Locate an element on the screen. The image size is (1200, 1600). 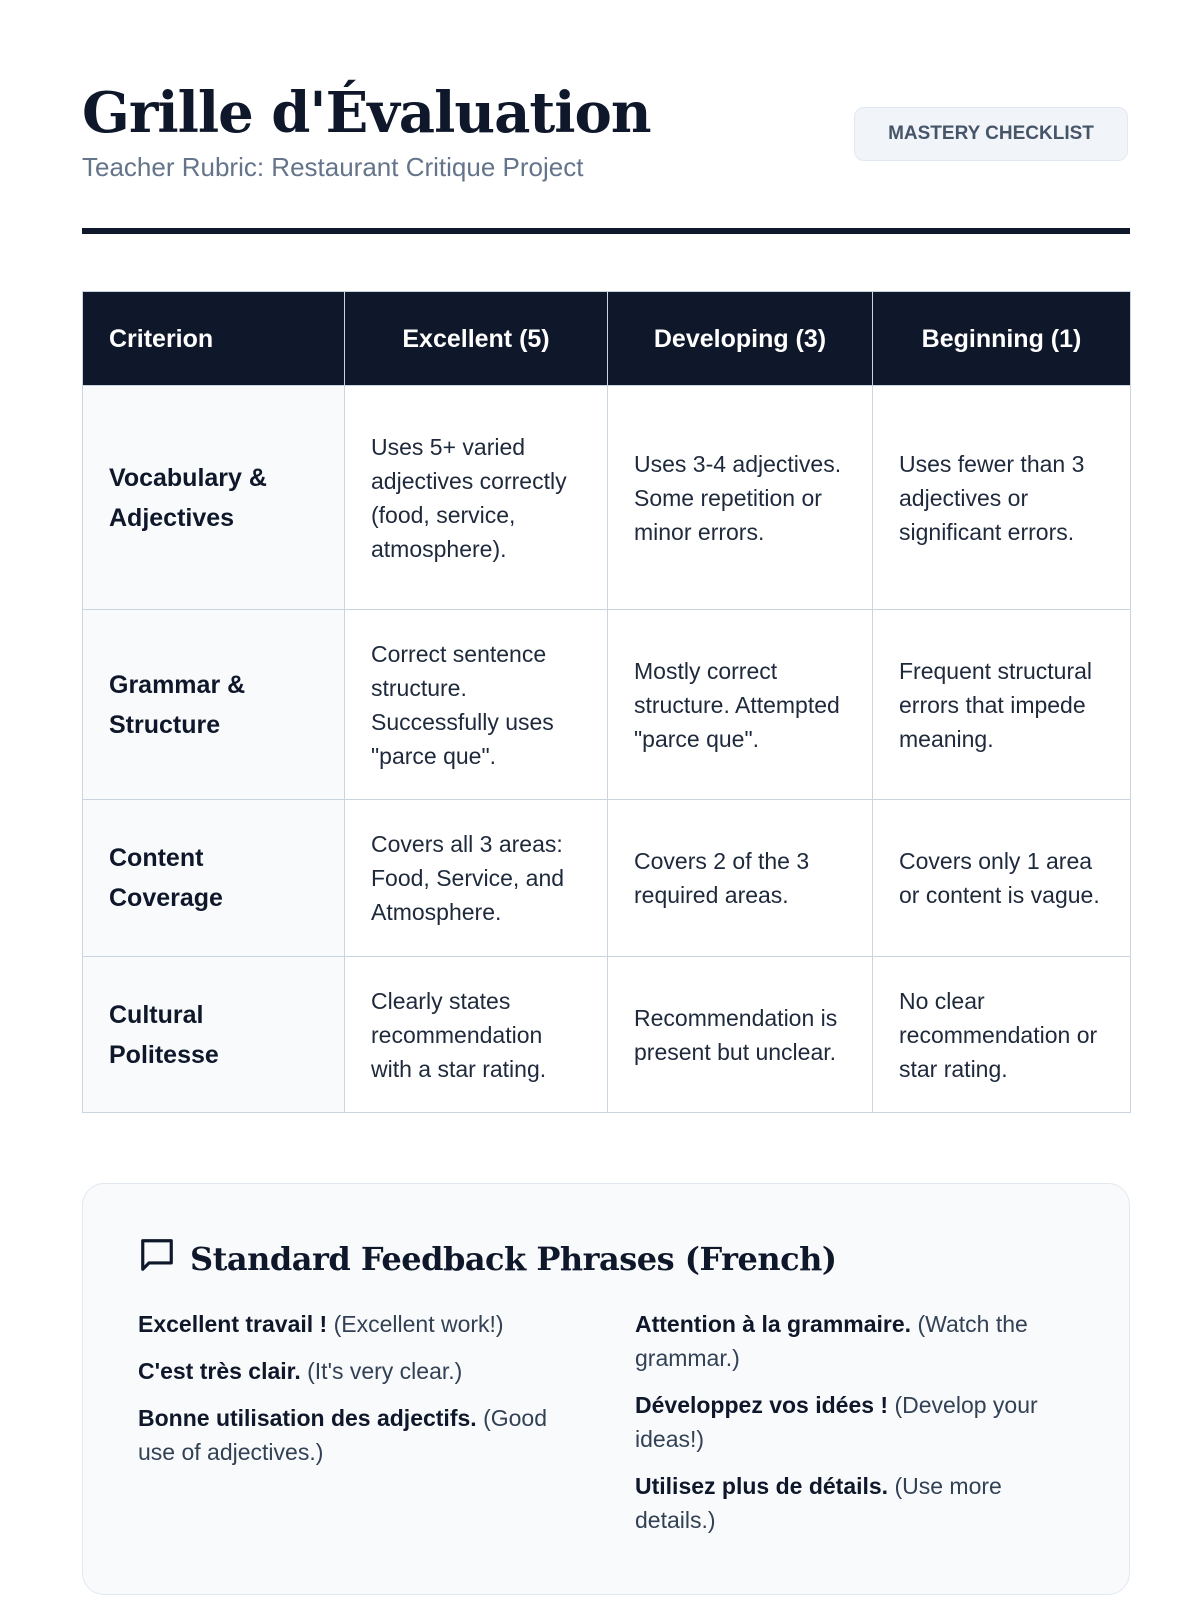
feedback-phrase: C'est très clair. (It's very clear.) is located at coordinates (300, 1371).